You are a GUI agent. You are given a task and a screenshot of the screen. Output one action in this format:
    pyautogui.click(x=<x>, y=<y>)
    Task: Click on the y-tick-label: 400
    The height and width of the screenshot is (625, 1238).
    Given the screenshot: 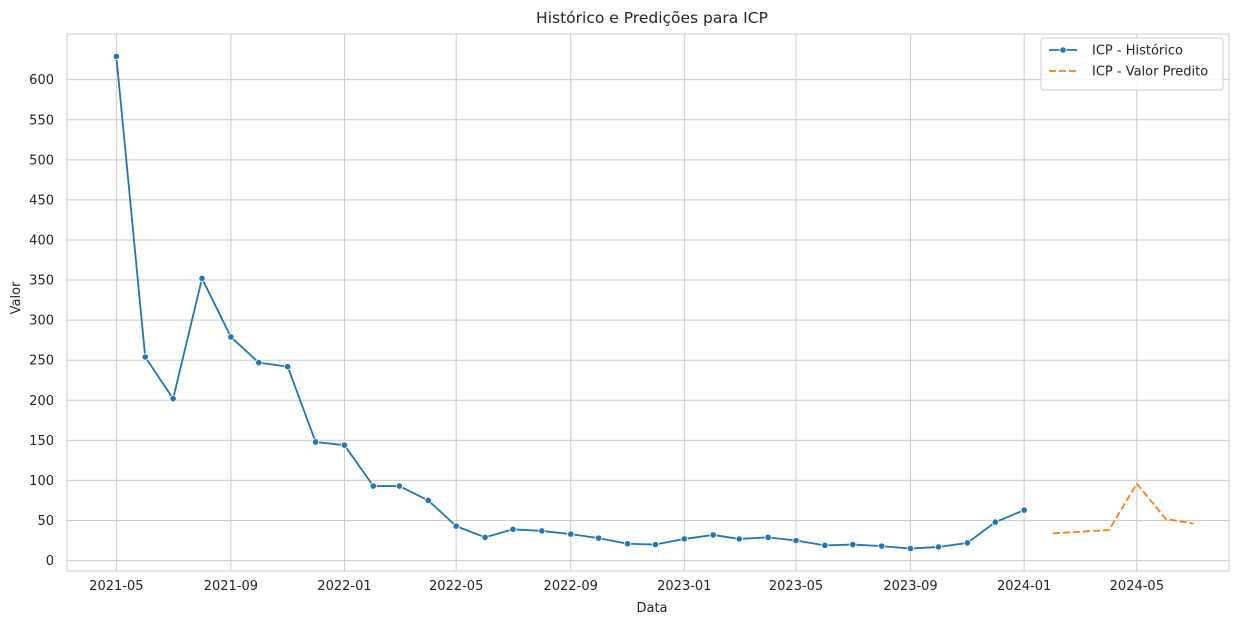 What is the action you would take?
    pyautogui.click(x=41, y=240)
    